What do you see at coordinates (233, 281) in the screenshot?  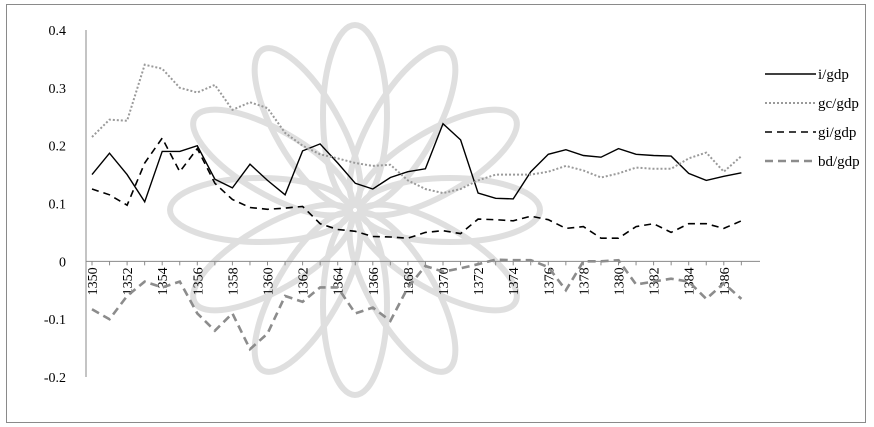 I see `x-tick-label: 1358` at bounding box center [233, 281].